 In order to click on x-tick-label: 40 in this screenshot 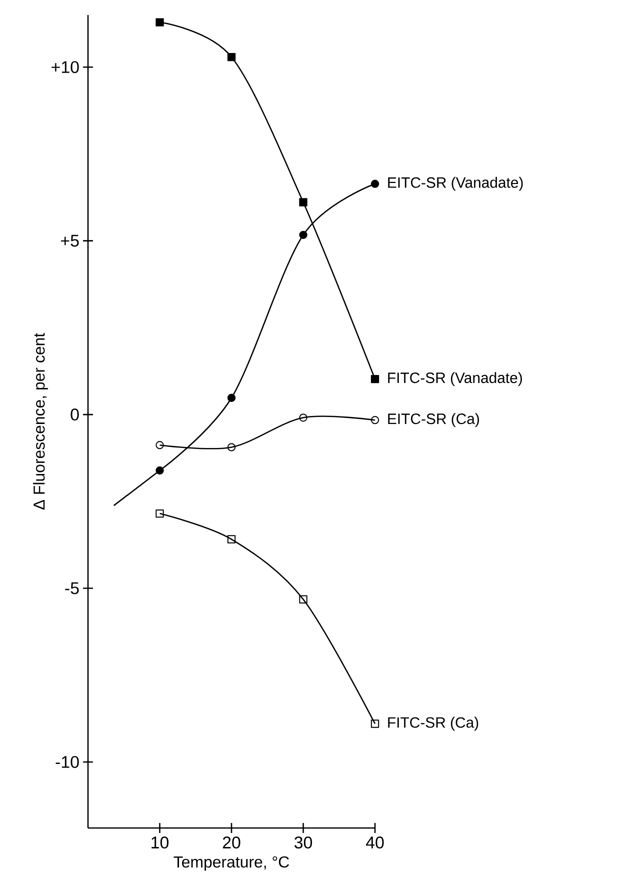, I will do `click(375, 842)`.